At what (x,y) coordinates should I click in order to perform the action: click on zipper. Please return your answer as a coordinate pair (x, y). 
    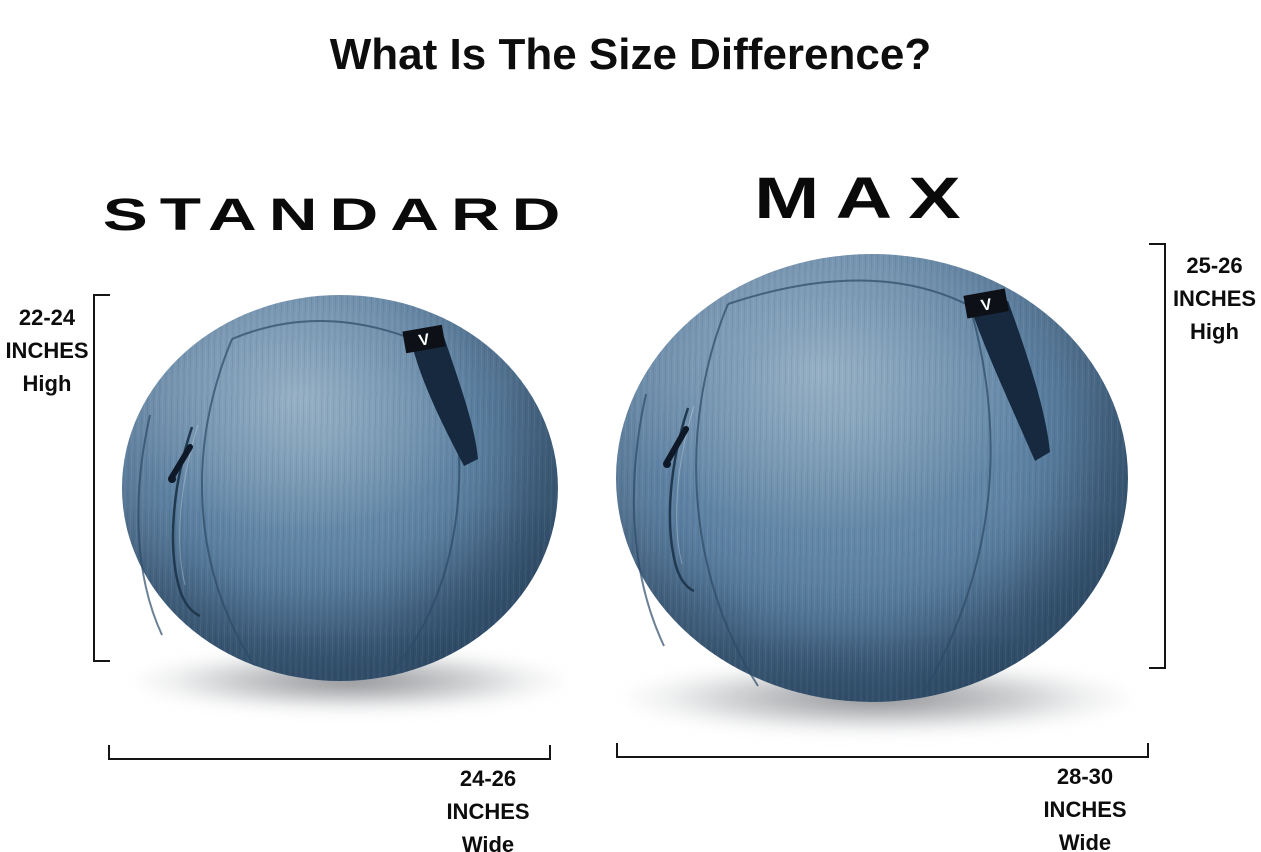
    Looking at the image, I should click on (186, 522).